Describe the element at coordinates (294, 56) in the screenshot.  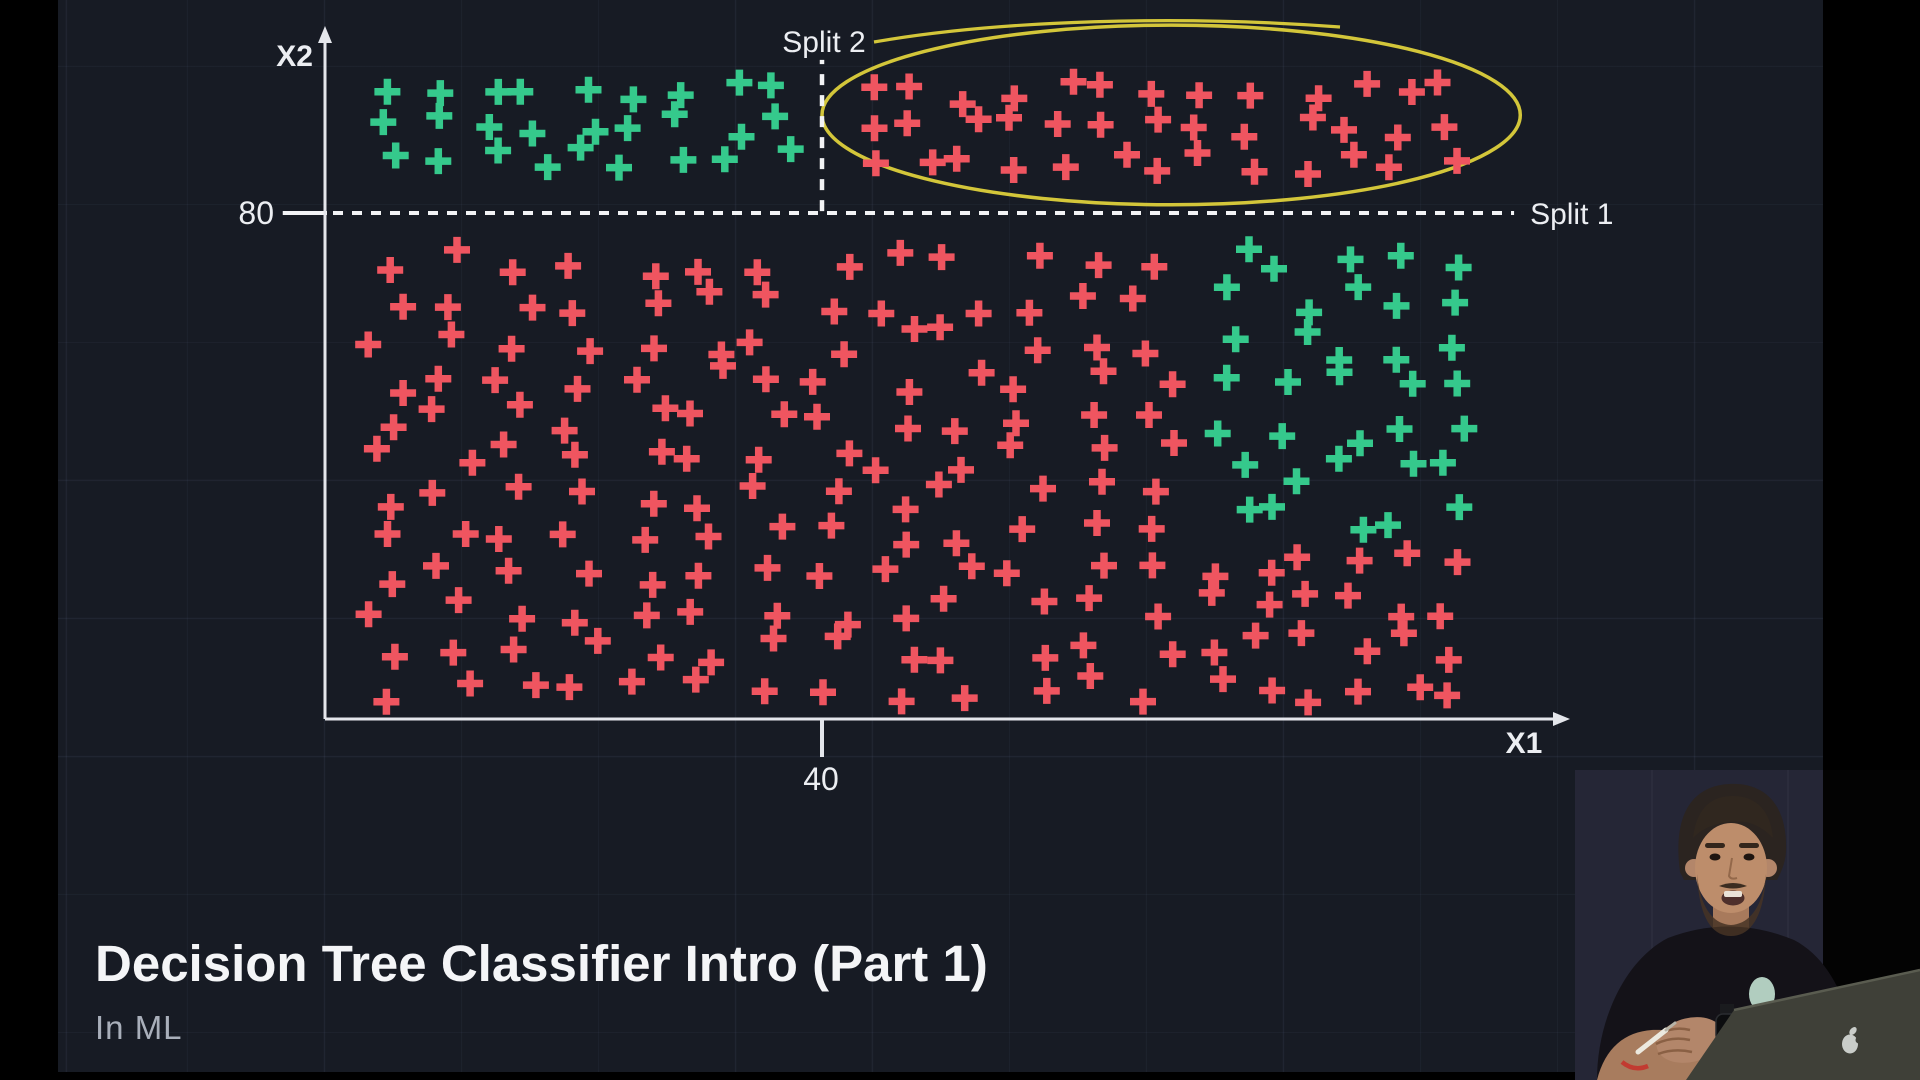
I see `svg-text: X2` at that location.